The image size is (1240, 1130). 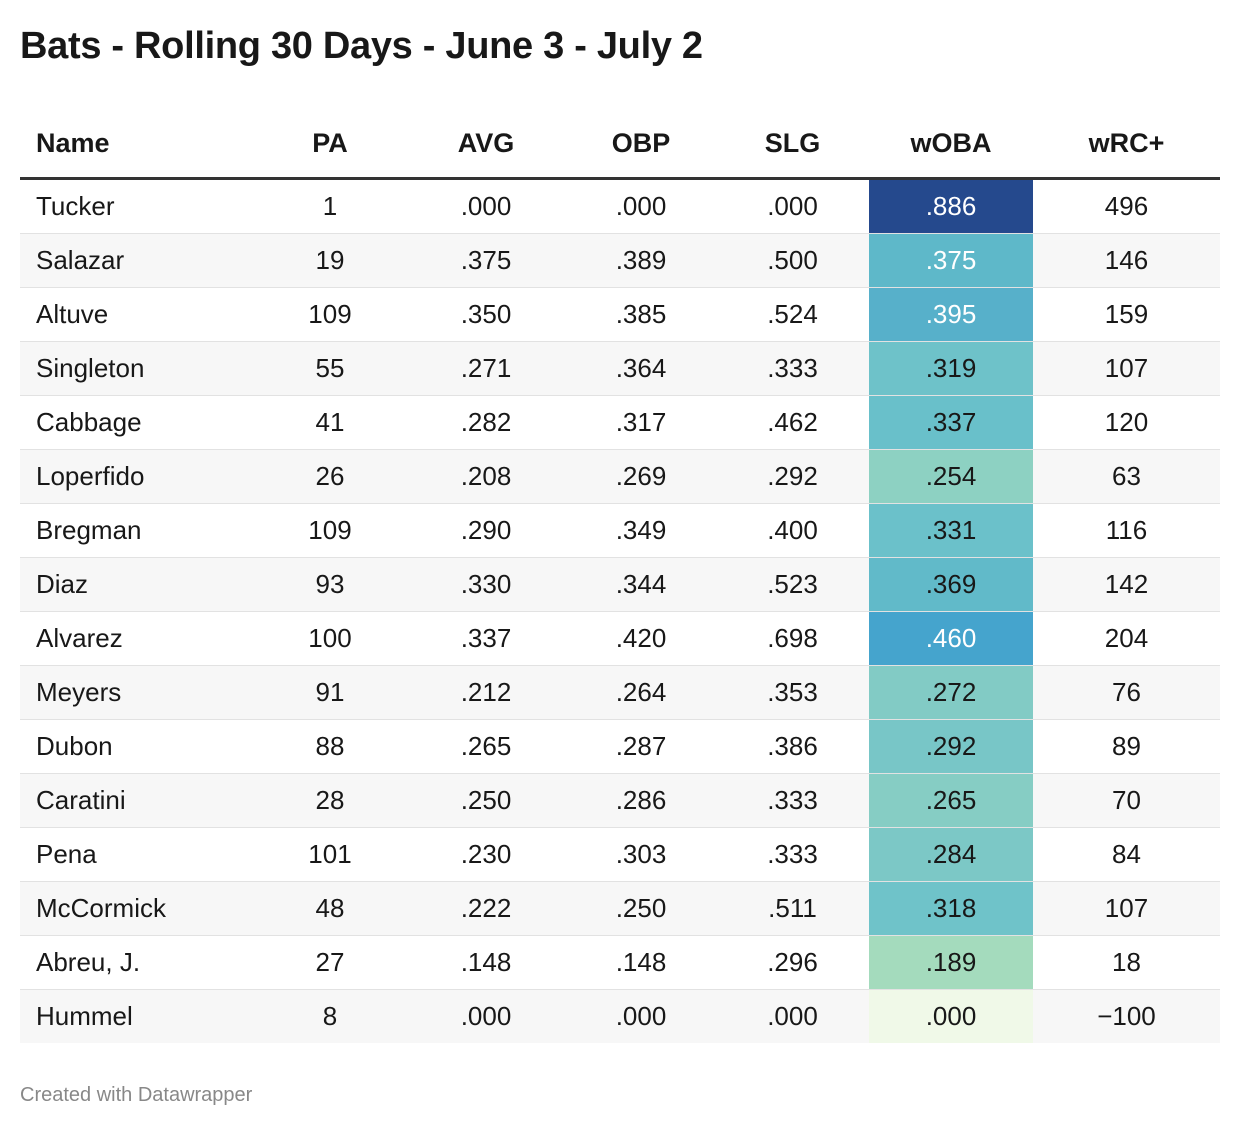 What do you see at coordinates (792, 962) in the screenshot?
I see `cell-slg: .296` at bounding box center [792, 962].